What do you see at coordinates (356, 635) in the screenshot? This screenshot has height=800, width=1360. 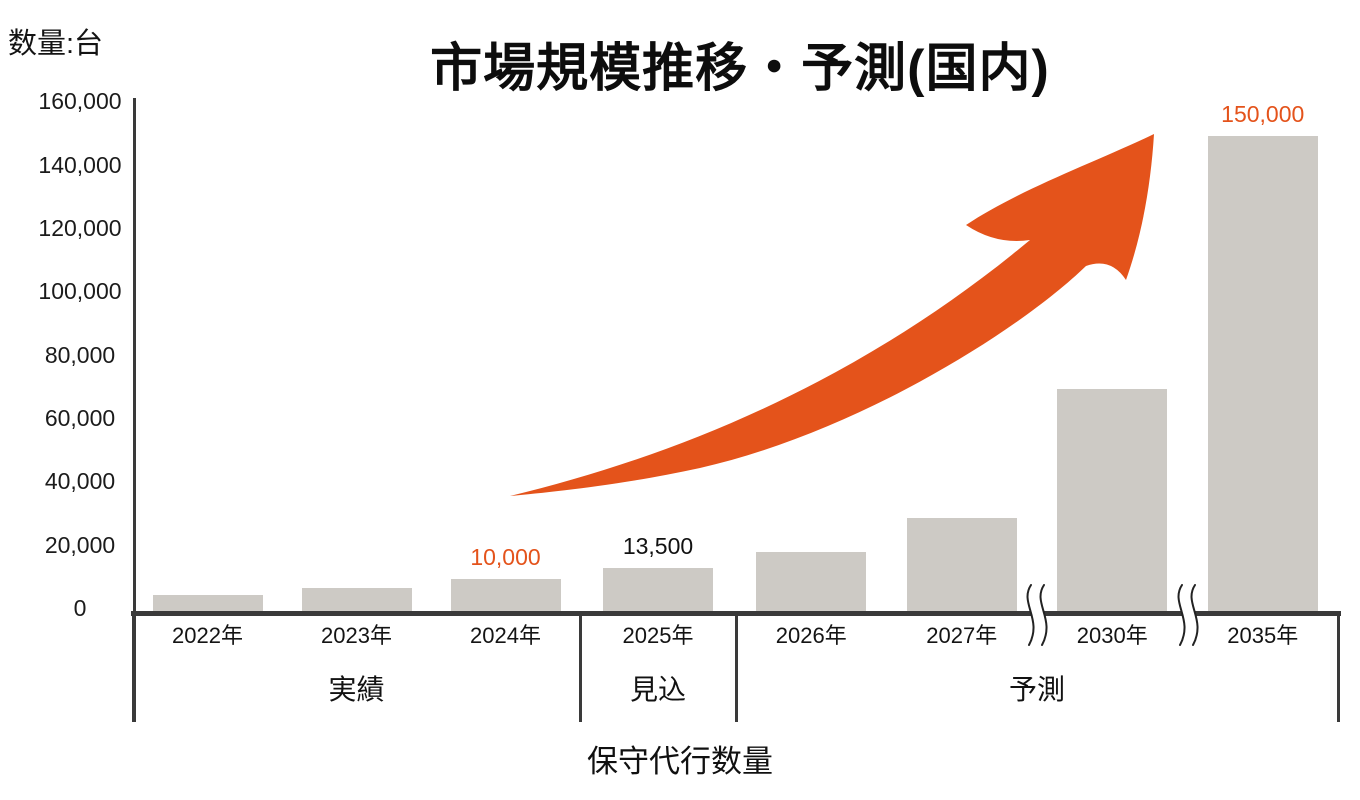 I see `x-category-label: 2023年` at bounding box center [356, 635].